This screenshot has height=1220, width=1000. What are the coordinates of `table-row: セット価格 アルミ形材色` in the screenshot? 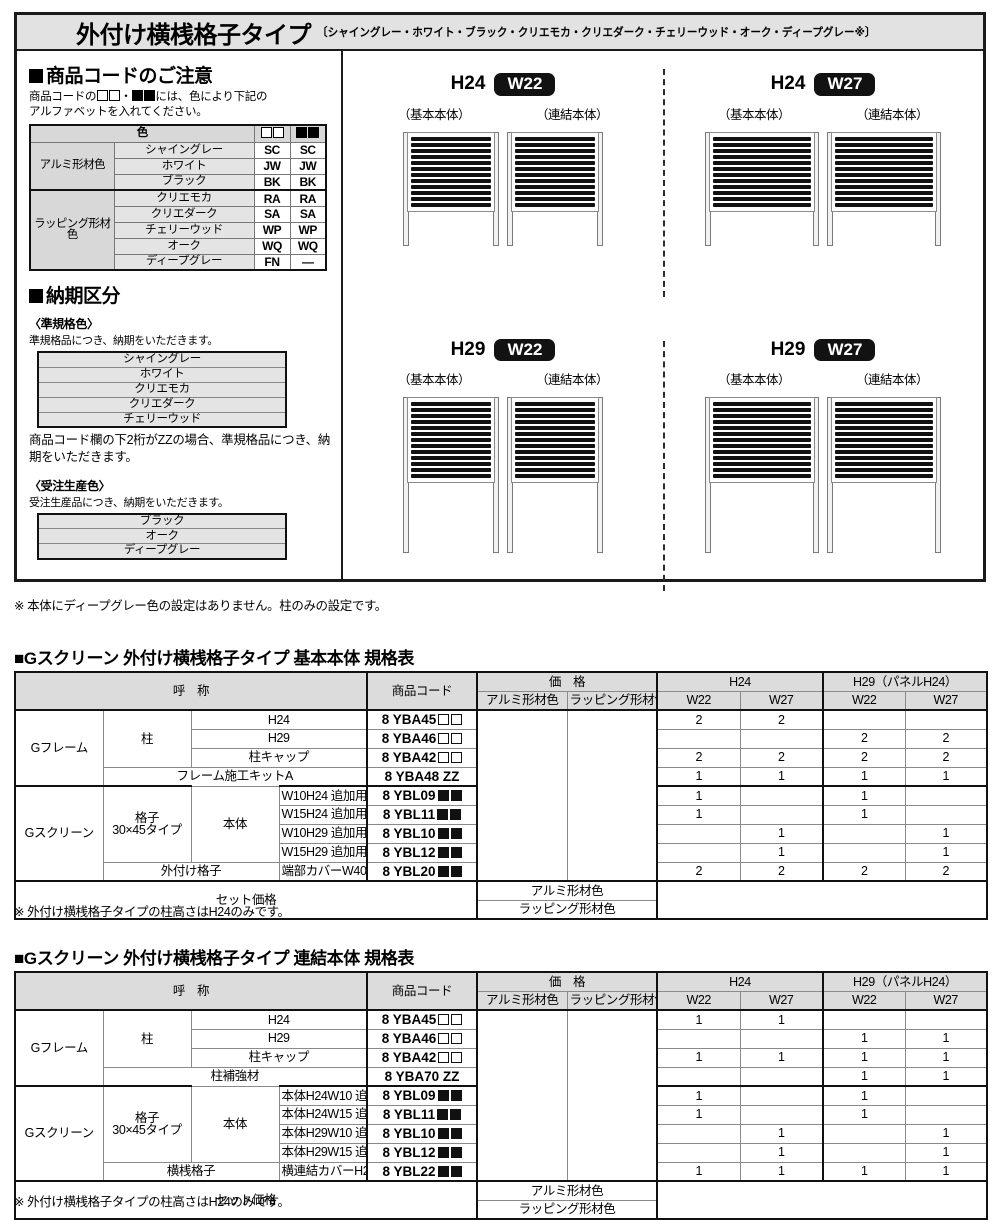 It's located at (501, 900).